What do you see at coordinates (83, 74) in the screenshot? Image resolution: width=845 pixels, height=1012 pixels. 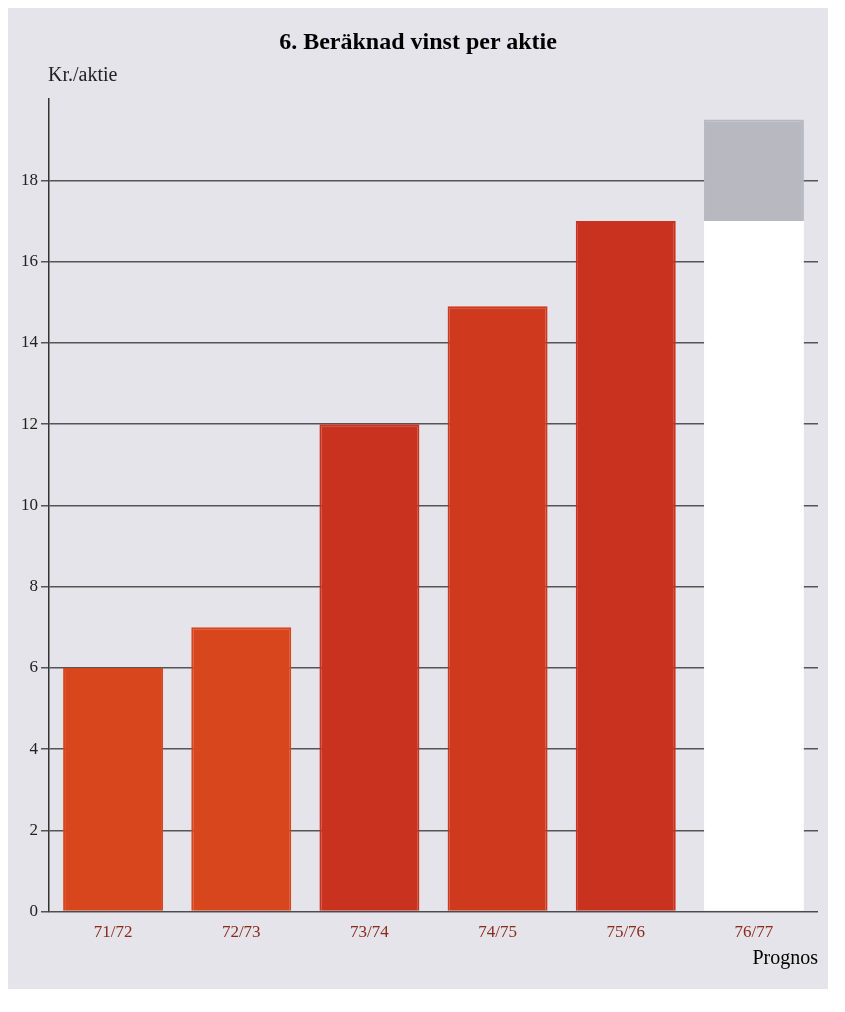 I see `y-axis-title: Kr./aktie` at bounding box center [83, 74].